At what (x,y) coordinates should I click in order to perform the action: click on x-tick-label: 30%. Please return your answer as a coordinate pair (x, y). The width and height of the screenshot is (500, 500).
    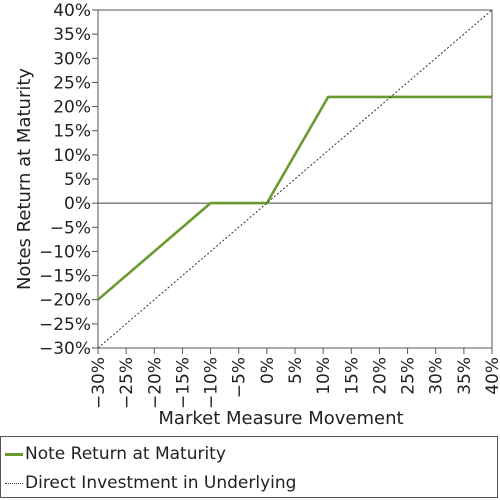
    Looking at the image, I should click on (437, 376).